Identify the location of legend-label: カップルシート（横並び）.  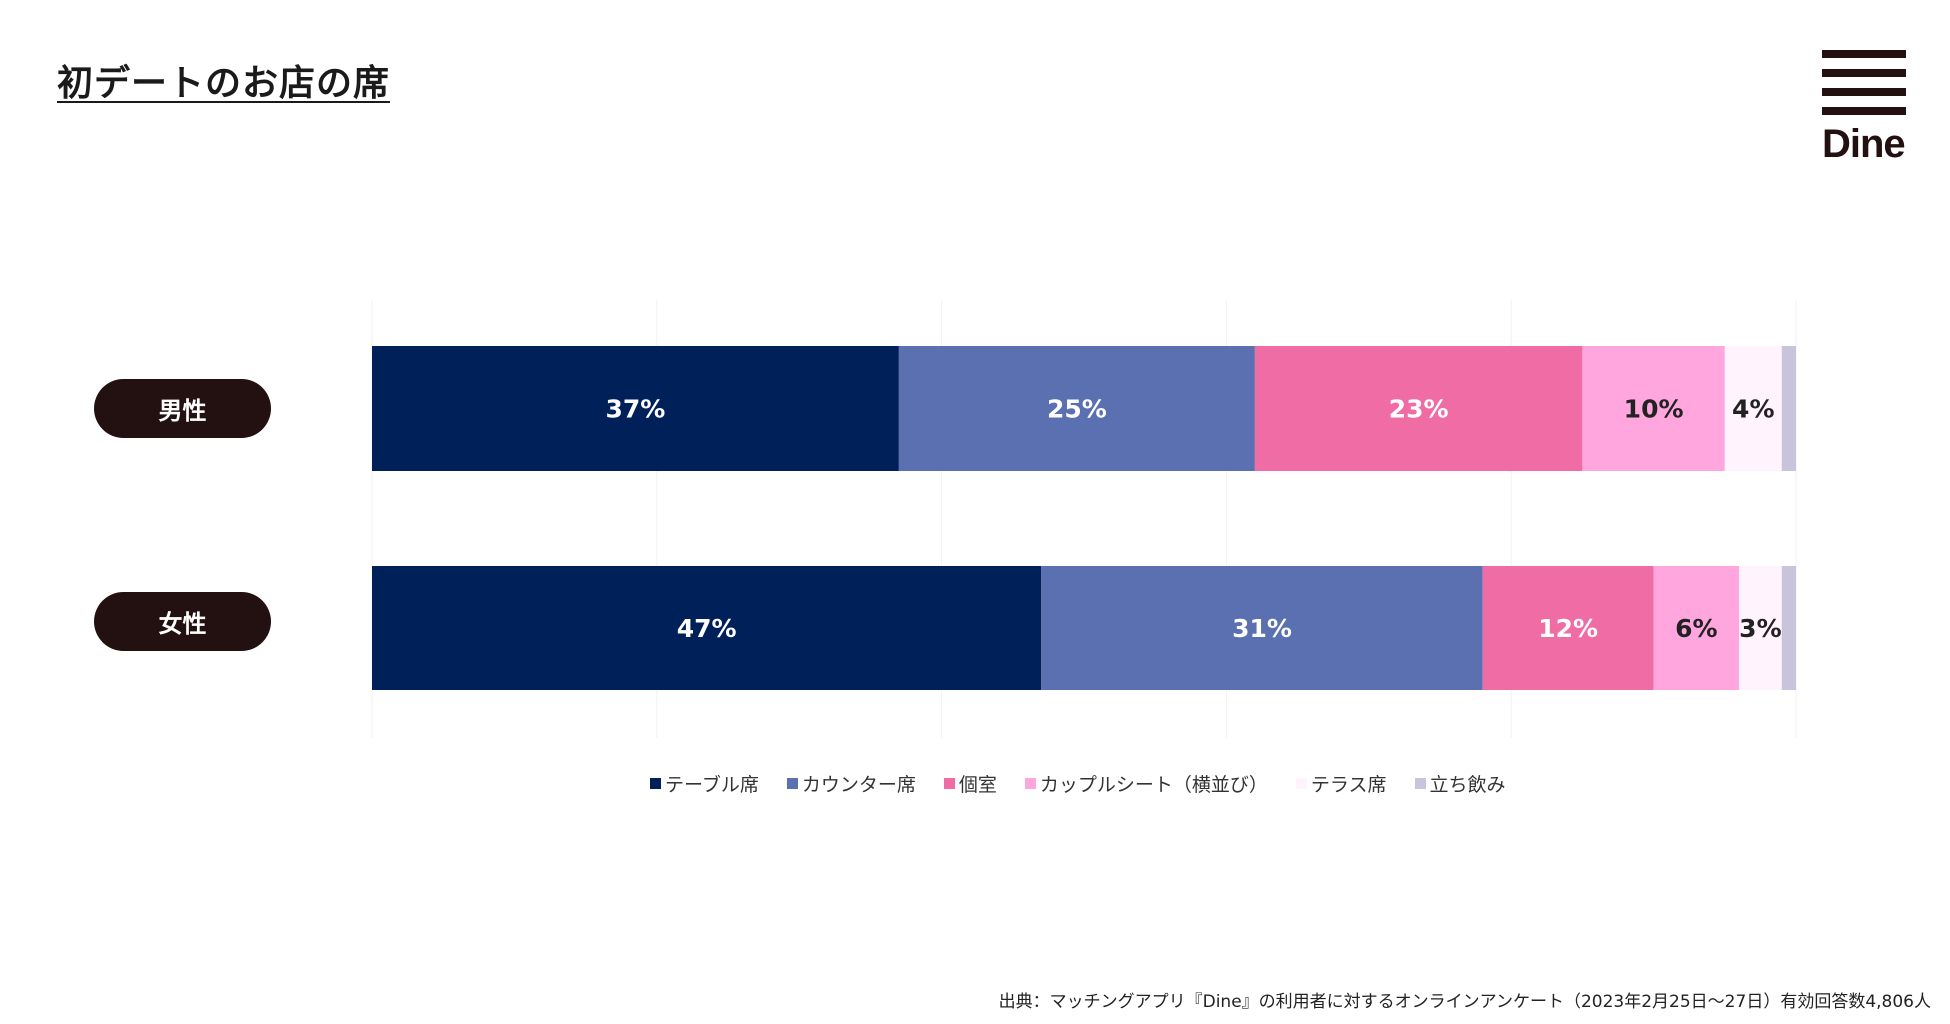
(1153, 785).